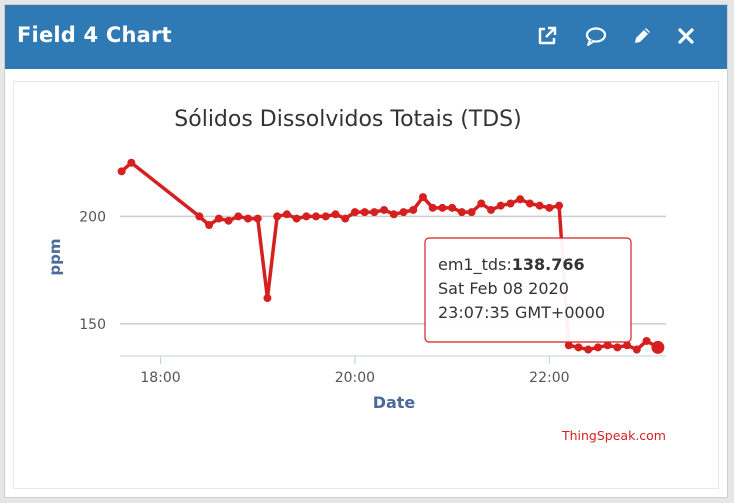 The width and height of the screenshot is (734, 503). Describe the element at coordinates (92, 217) in the screenshot. I see `y-tick-label: 200` at that location.